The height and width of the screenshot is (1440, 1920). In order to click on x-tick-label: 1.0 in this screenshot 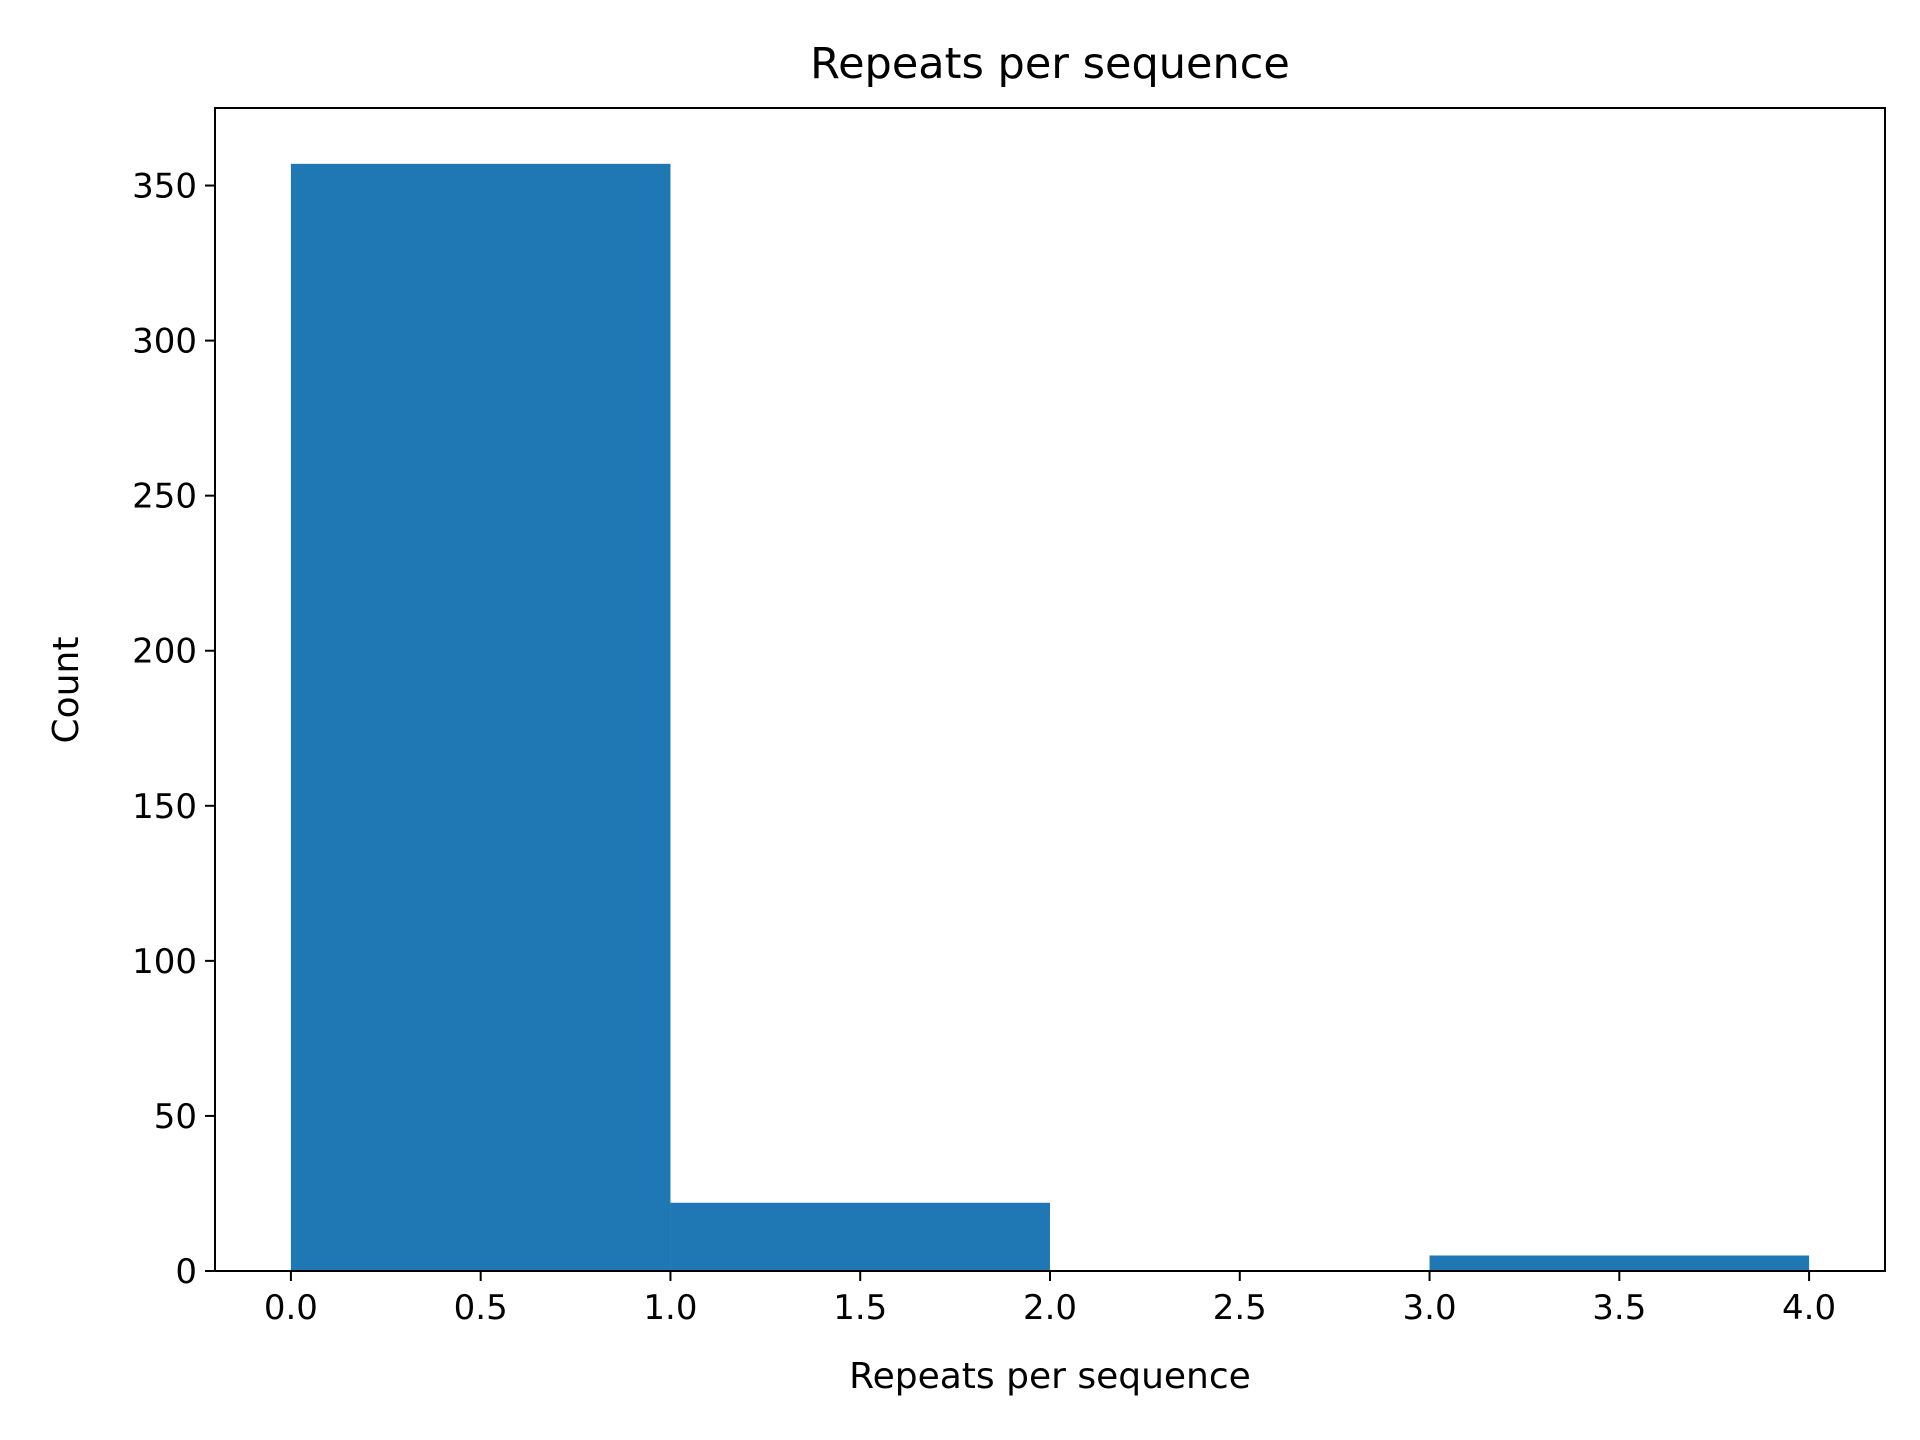, I will do `click(670, 1308)`.